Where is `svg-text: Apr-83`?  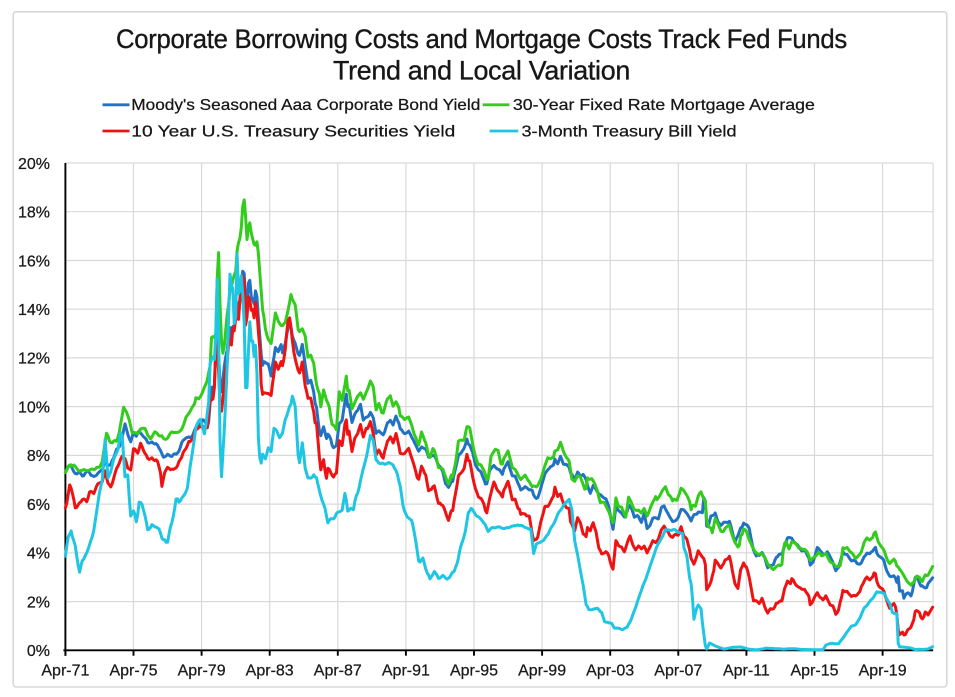
svg-text: Apr-83 is located at coordinates (270, 671).